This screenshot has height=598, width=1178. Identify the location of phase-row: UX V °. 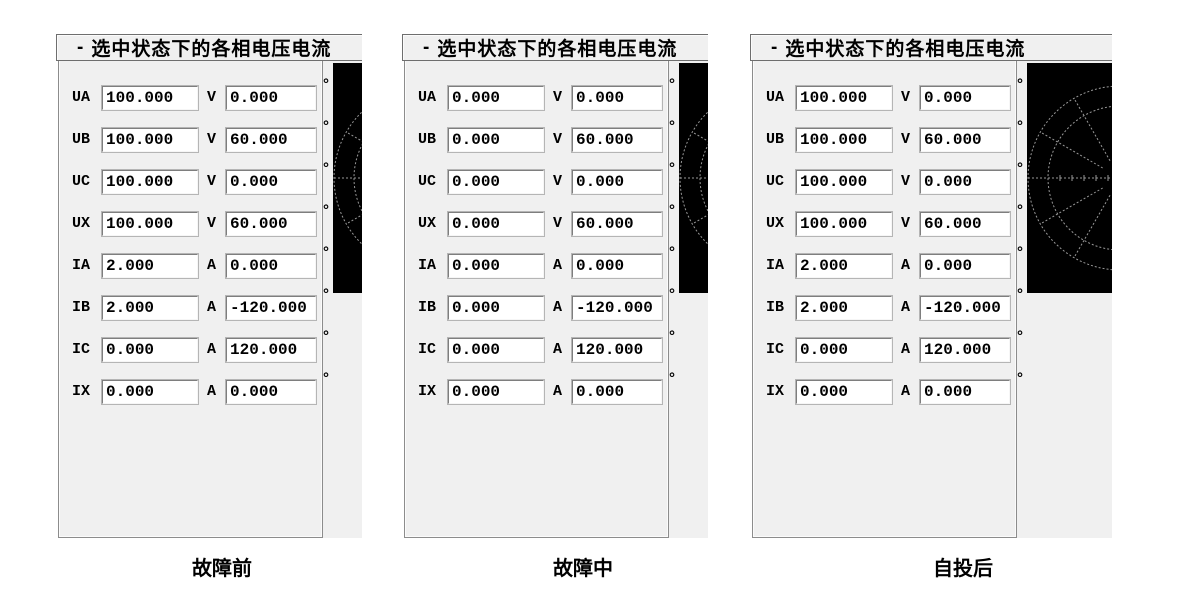
(888, 228).